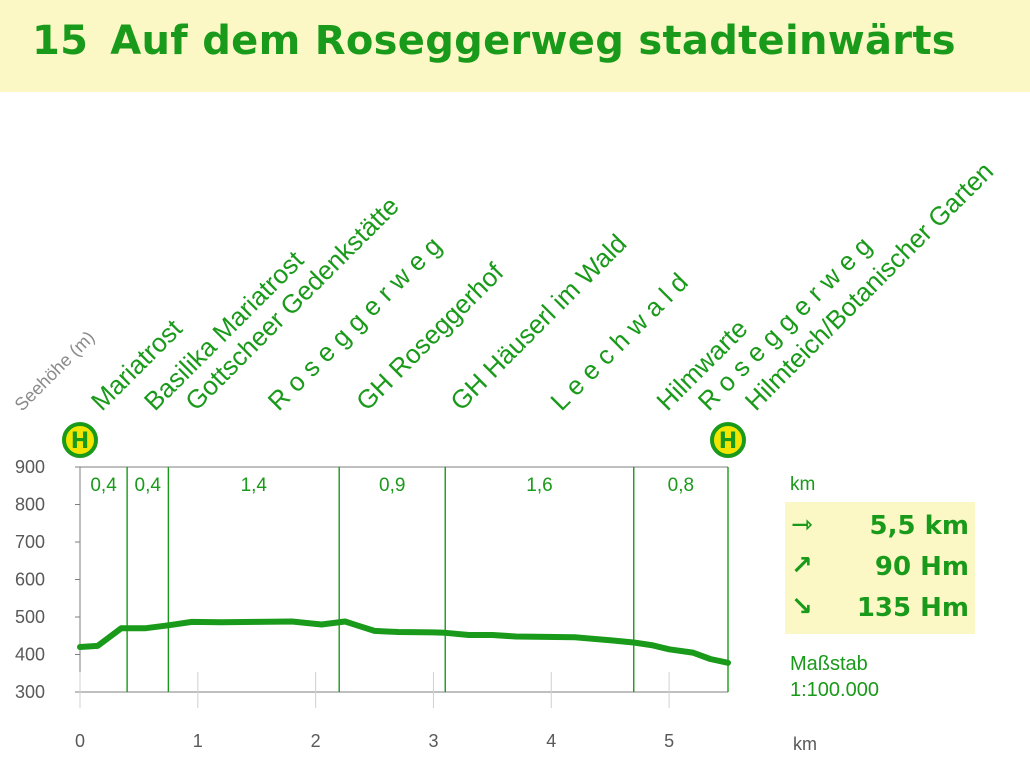  What do you see at coordinates (869, 286) in the screenshot?
I see `waypoint-label: Hilmteich/Botanischer Garten` at bounding box center [869, 286].